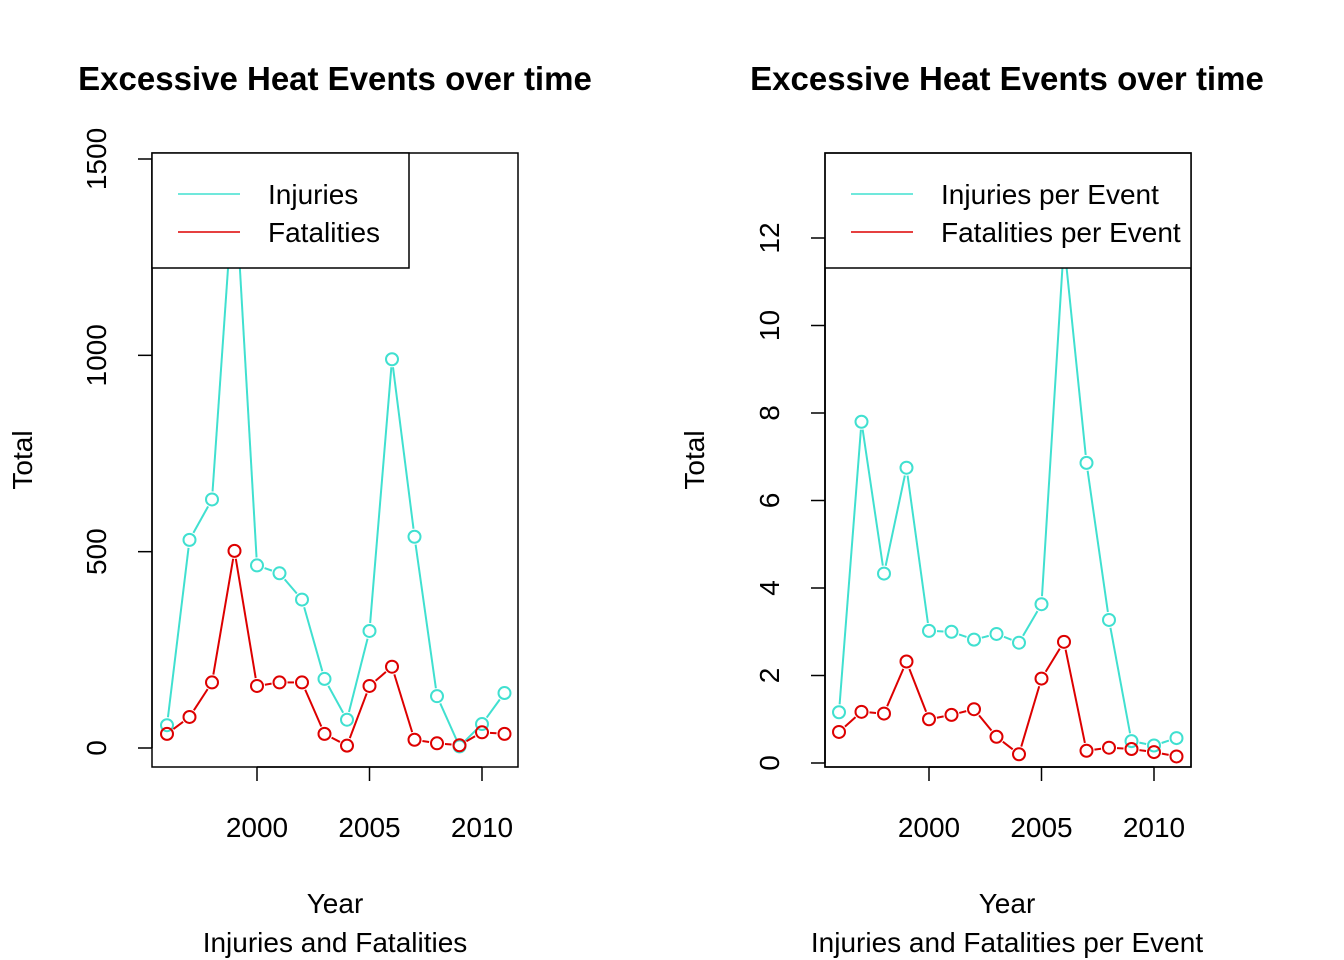  What do you see at coordinates (347, 719) in the screenshot?
I see `left-series-0-point-2004` at bounding box center [347, 719].